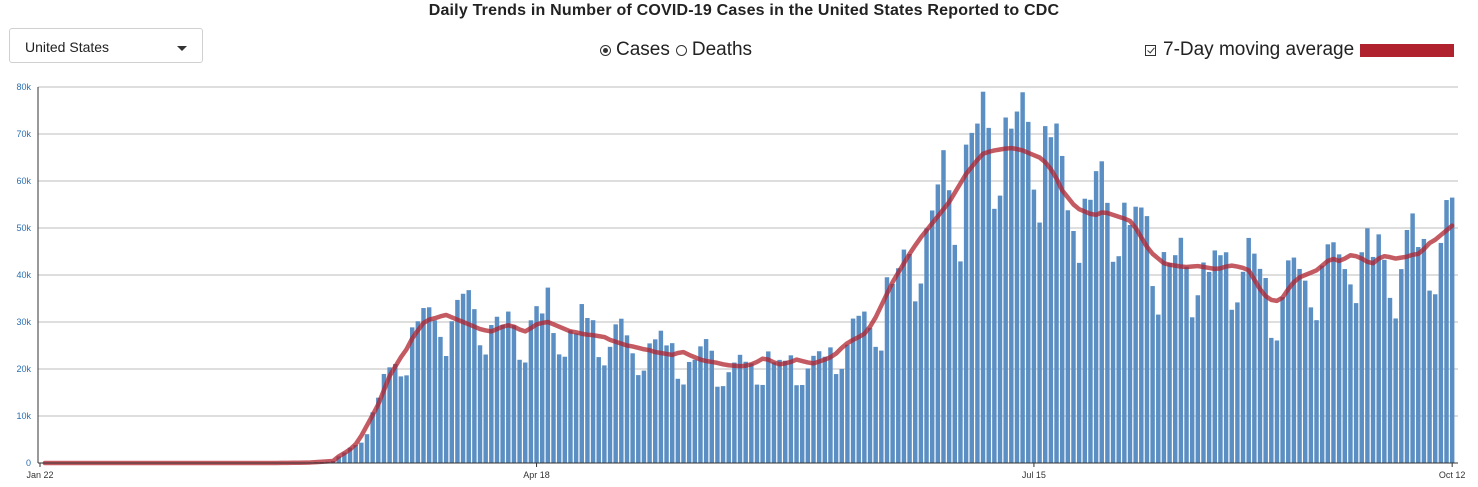 This screenshot has width=1478, height=487. I want to click on y-tick-label: 40k, so click(23, 275).